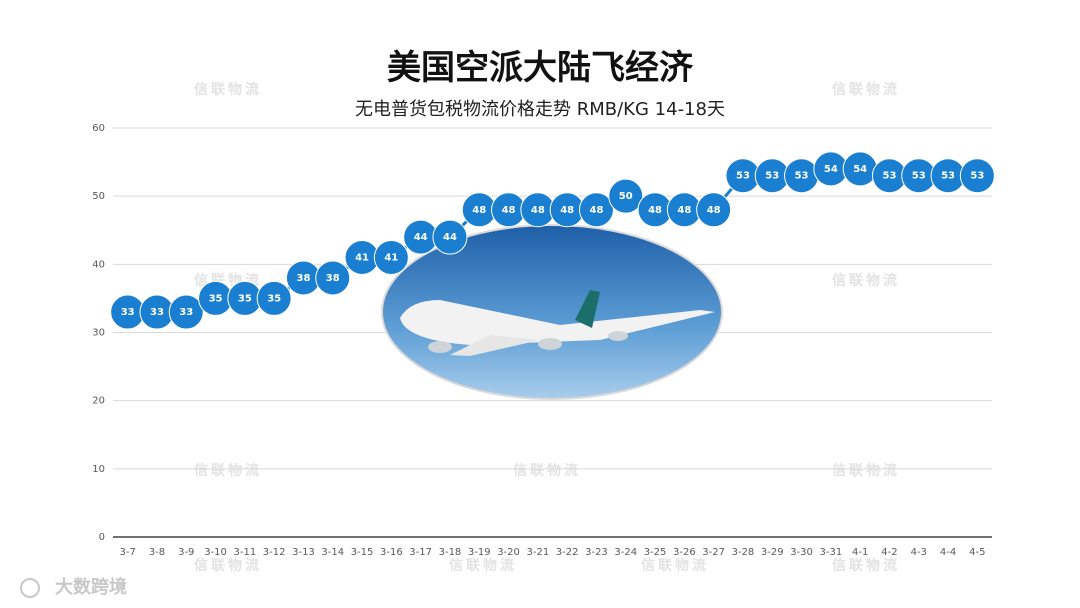  I want to click on x-tick-label: 3-16, so click(391, 552).